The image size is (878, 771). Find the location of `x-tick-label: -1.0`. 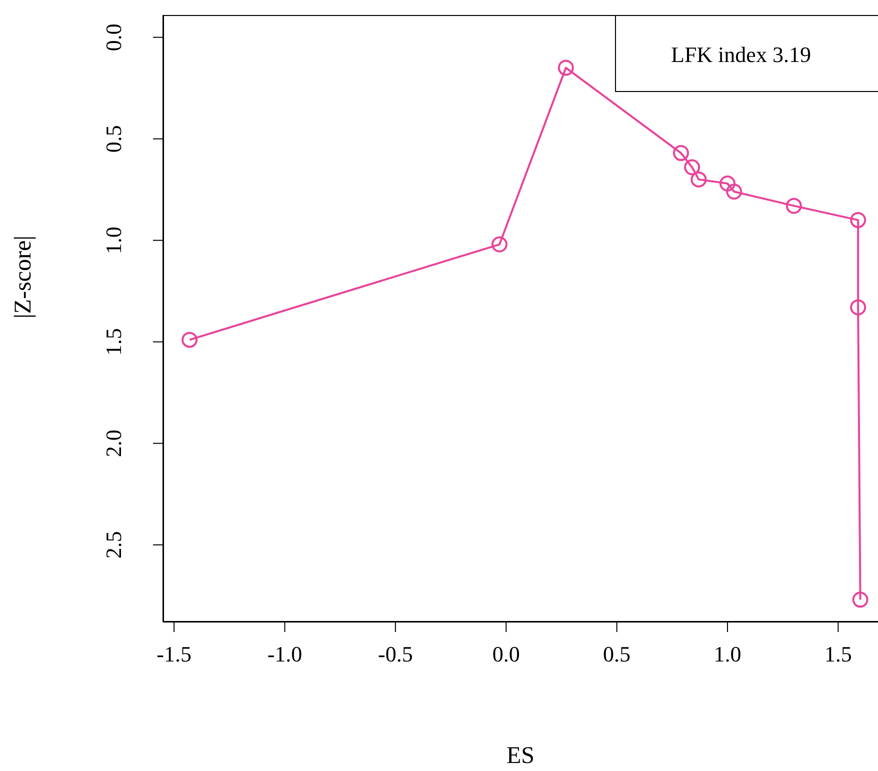

x-tick-label: -1.0 is located at coordinates (284, 654).